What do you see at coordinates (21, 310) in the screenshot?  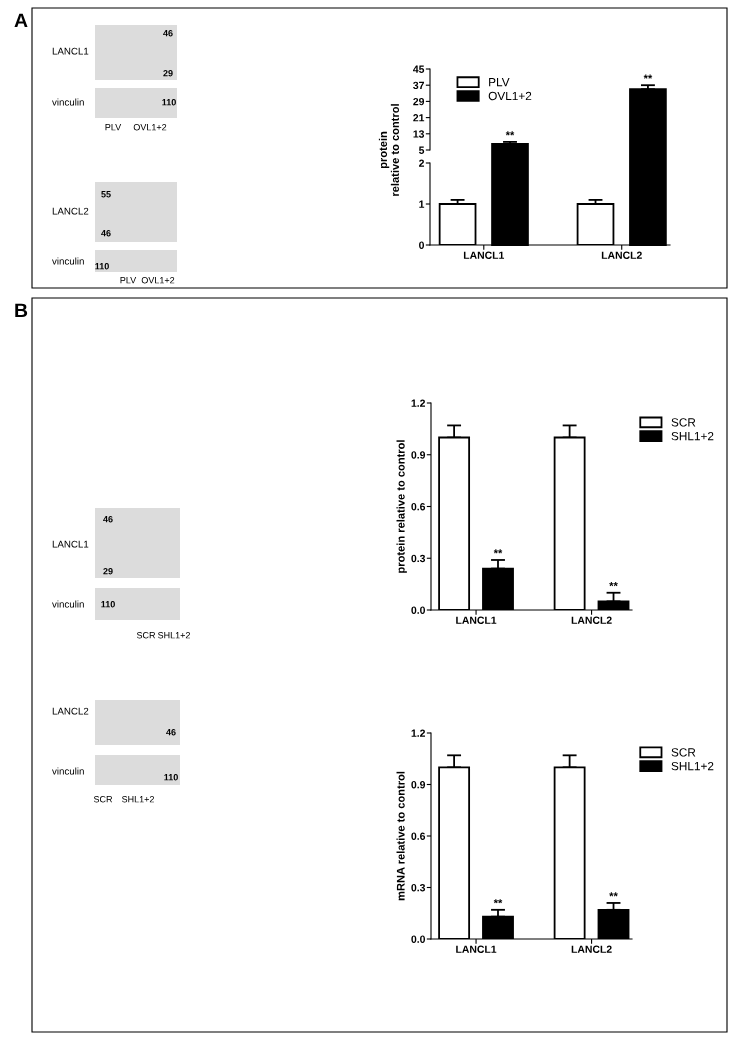 I see `text: B` at bounding box center [21, 310].